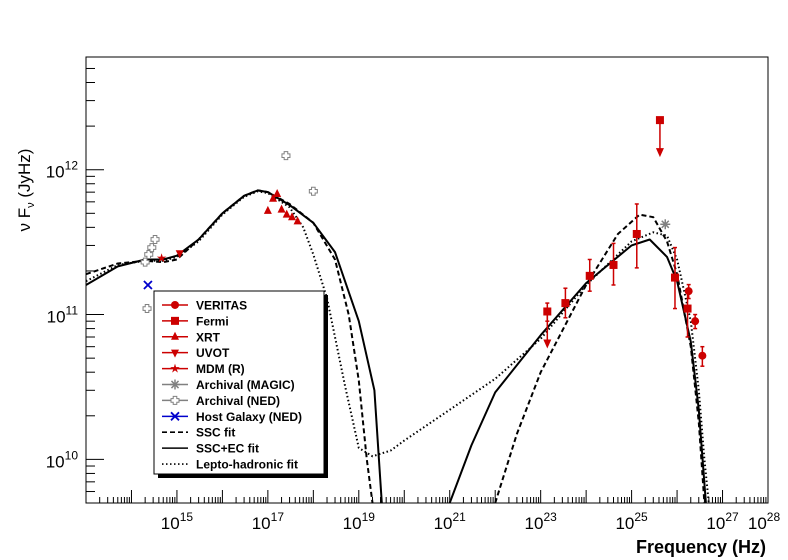  Describe the element at coordinates (212, 321) in the screenshot. I see `legend-label-fermi: Fermi` at that location.